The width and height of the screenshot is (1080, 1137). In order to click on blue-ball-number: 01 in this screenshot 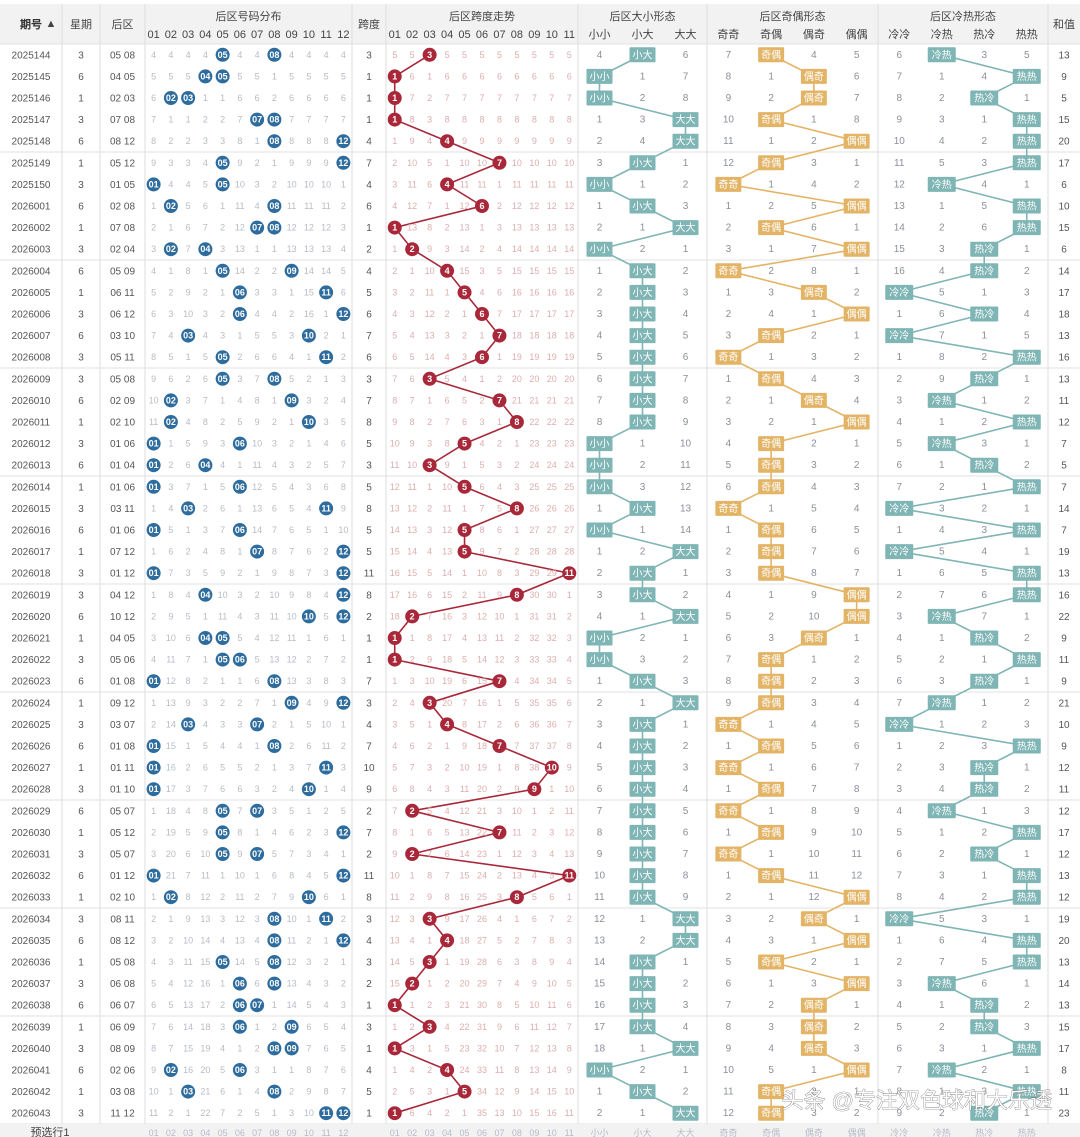, I will do `click(154, 184)`.